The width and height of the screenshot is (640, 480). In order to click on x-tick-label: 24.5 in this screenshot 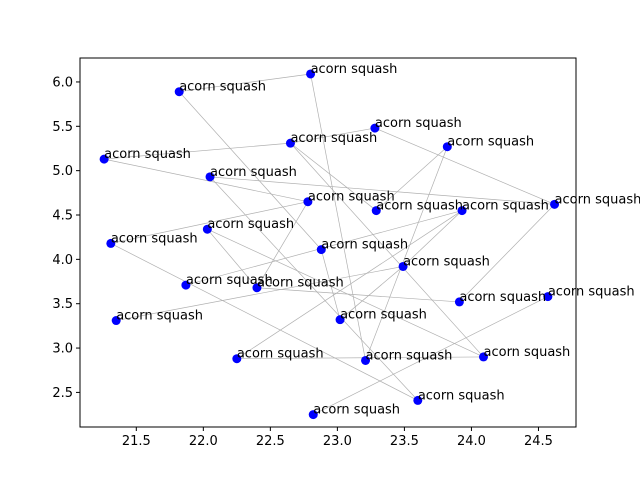, I will do `click(538, 441)`.